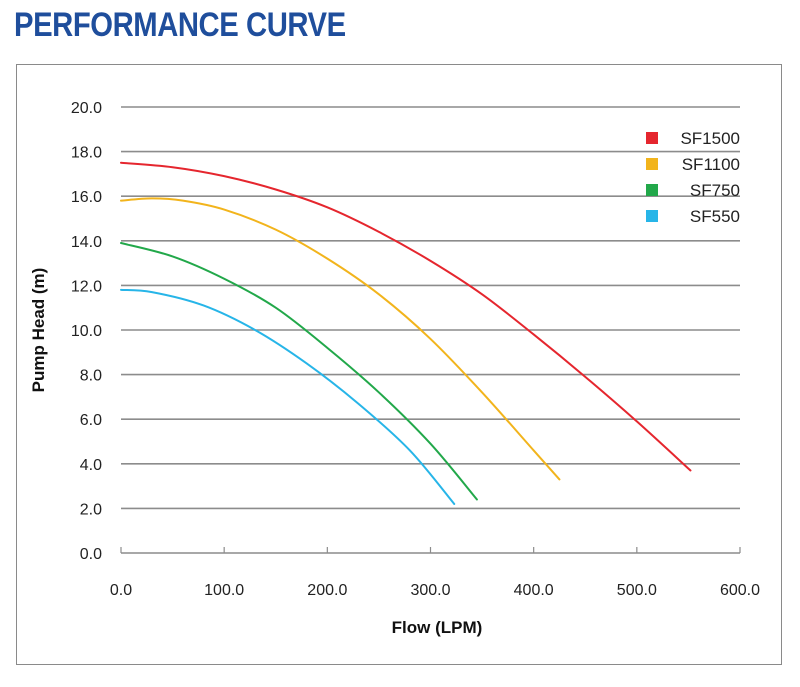 The width and height of the screenshot is (800, 687). I want to click on x-axis-tick-labels: 0.0 100.0 200.0 300.0 400.0 500.0 600.0, so click(435, 590).